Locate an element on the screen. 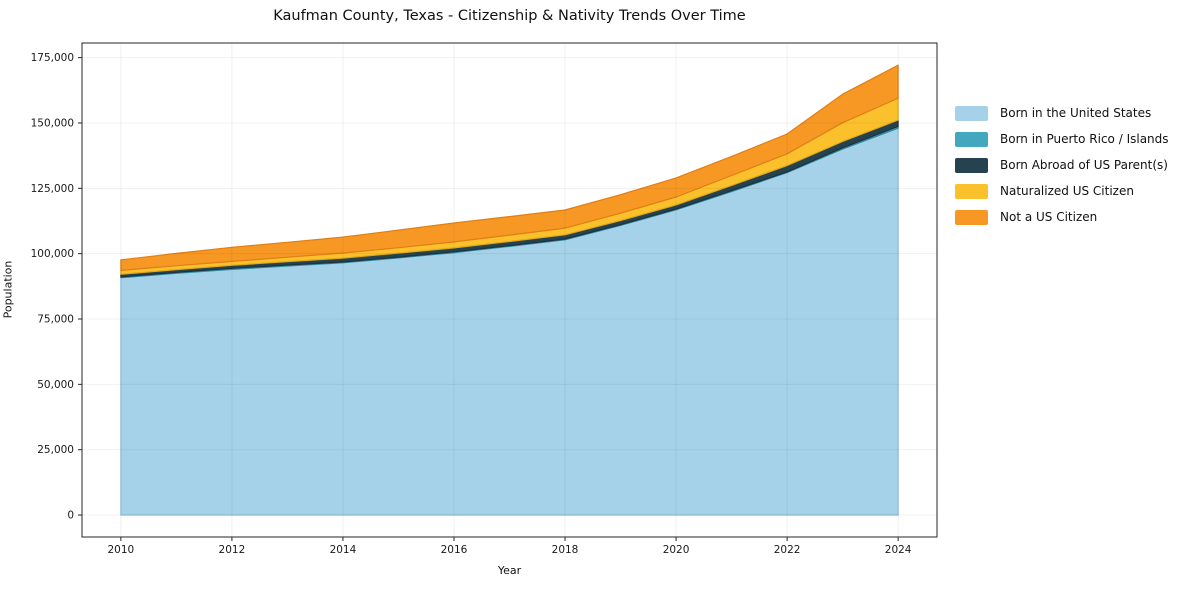  legend-item: Born in Puerto Rico / Islands is located at coordinates (1062, 139).